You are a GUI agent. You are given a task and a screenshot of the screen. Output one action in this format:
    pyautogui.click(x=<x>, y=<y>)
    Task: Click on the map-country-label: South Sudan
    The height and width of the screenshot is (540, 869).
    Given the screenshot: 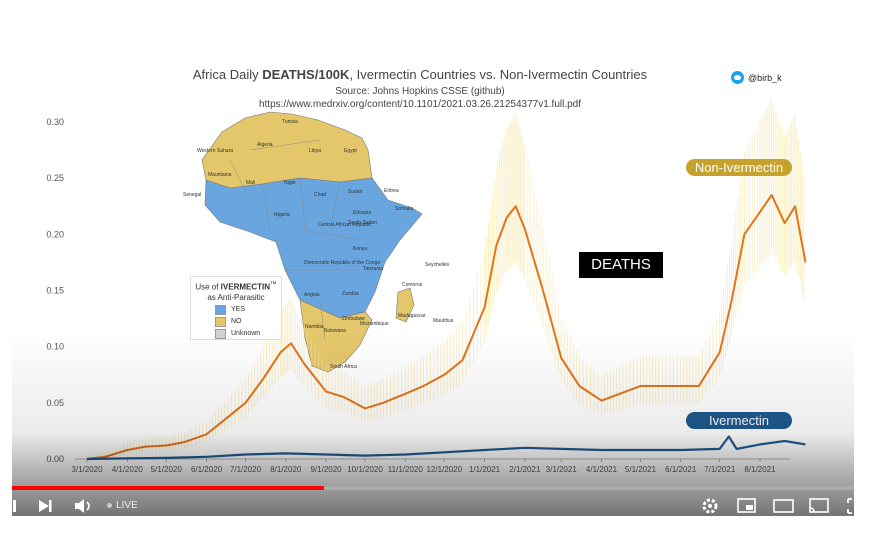 What is the action you would take?
    pyautogui.click(x=362, y=223)
    